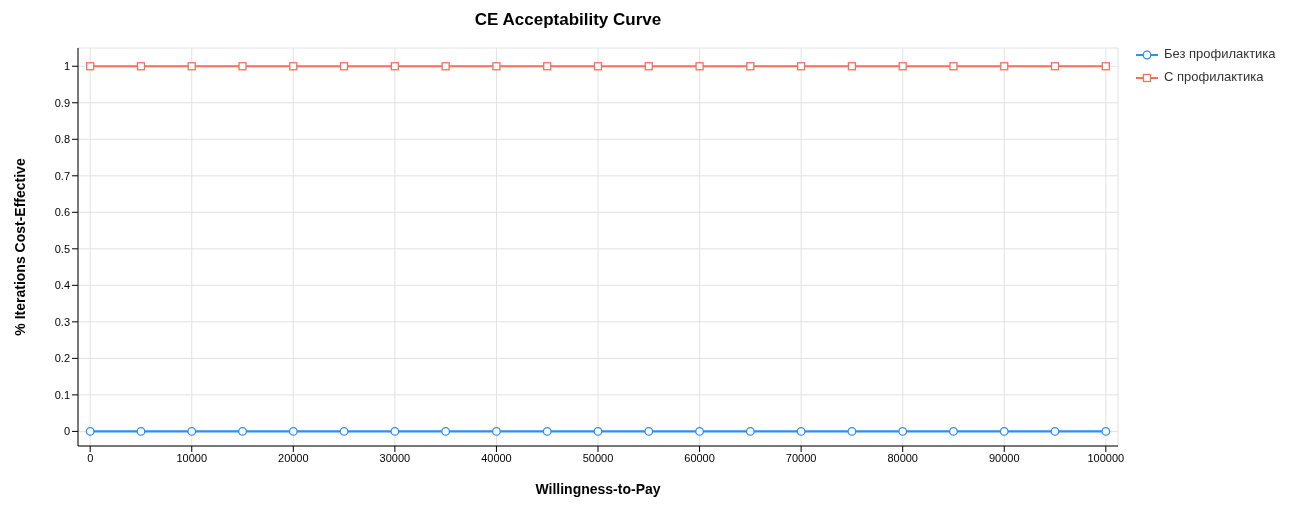 The image size is (1289, 508). Describe the element at coordinates (62, 358) in the screenshot. I see `y-tick-label: 0.2` at that location.